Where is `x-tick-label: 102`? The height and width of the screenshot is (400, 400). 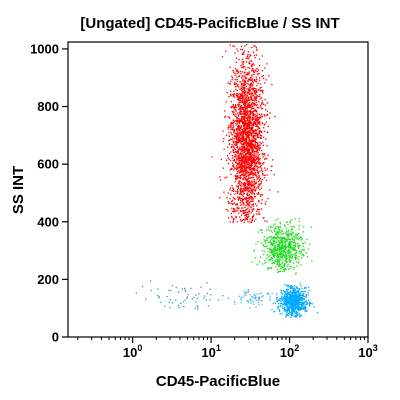 x-tick-label: 102 is located at coordinates (289, 351).